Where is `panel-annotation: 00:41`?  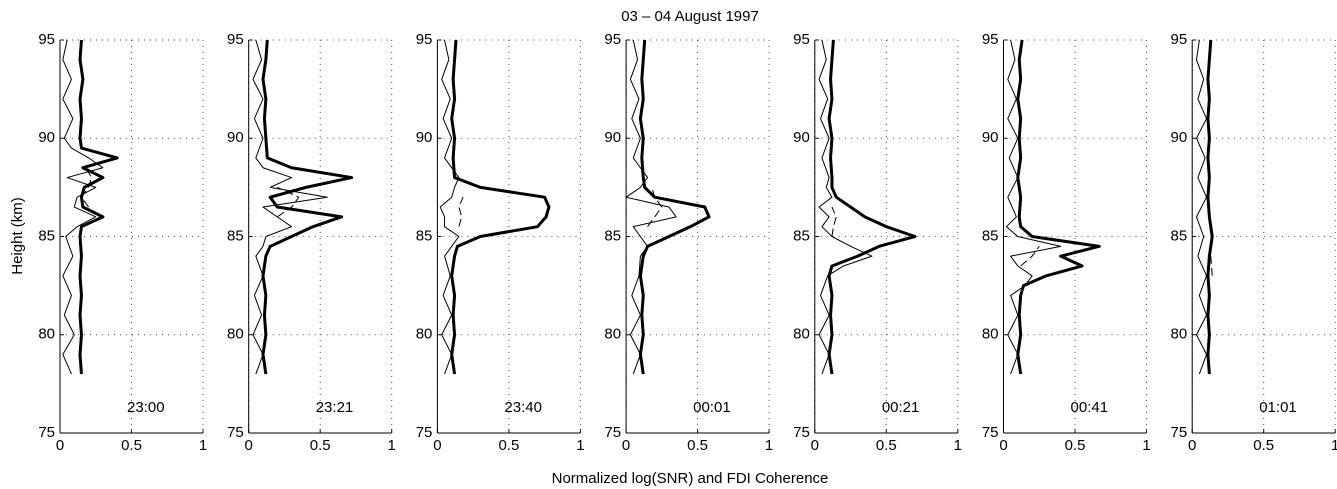
panel-annotation: 00:41 is located at coordinates (1090, 407).